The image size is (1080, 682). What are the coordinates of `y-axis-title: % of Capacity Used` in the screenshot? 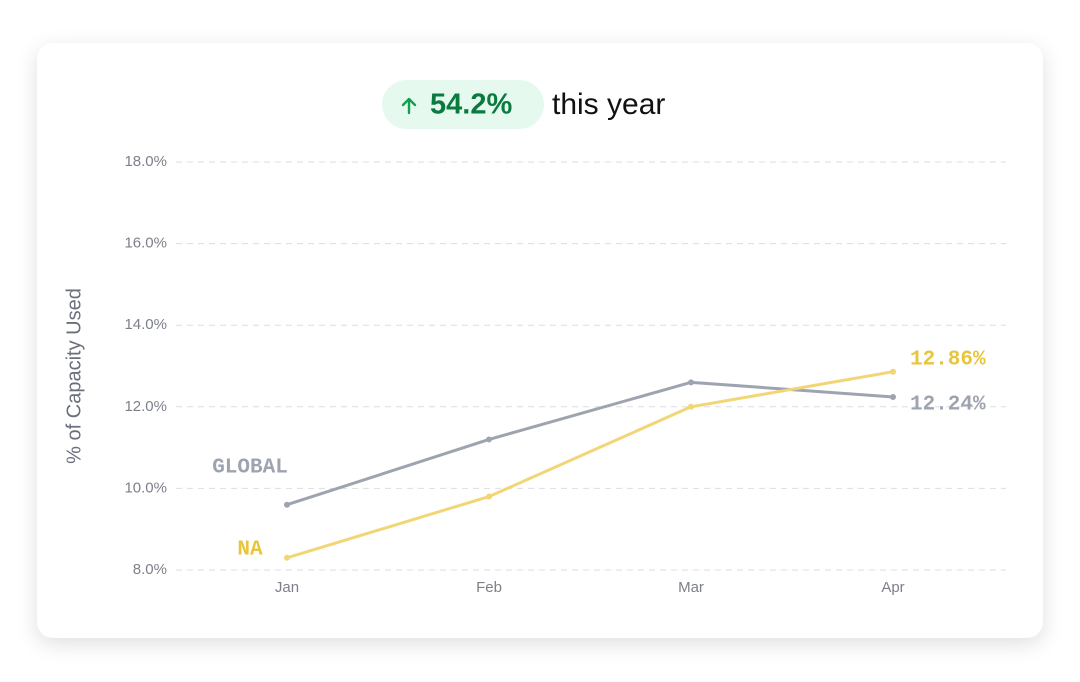 It's located at (74, 376).